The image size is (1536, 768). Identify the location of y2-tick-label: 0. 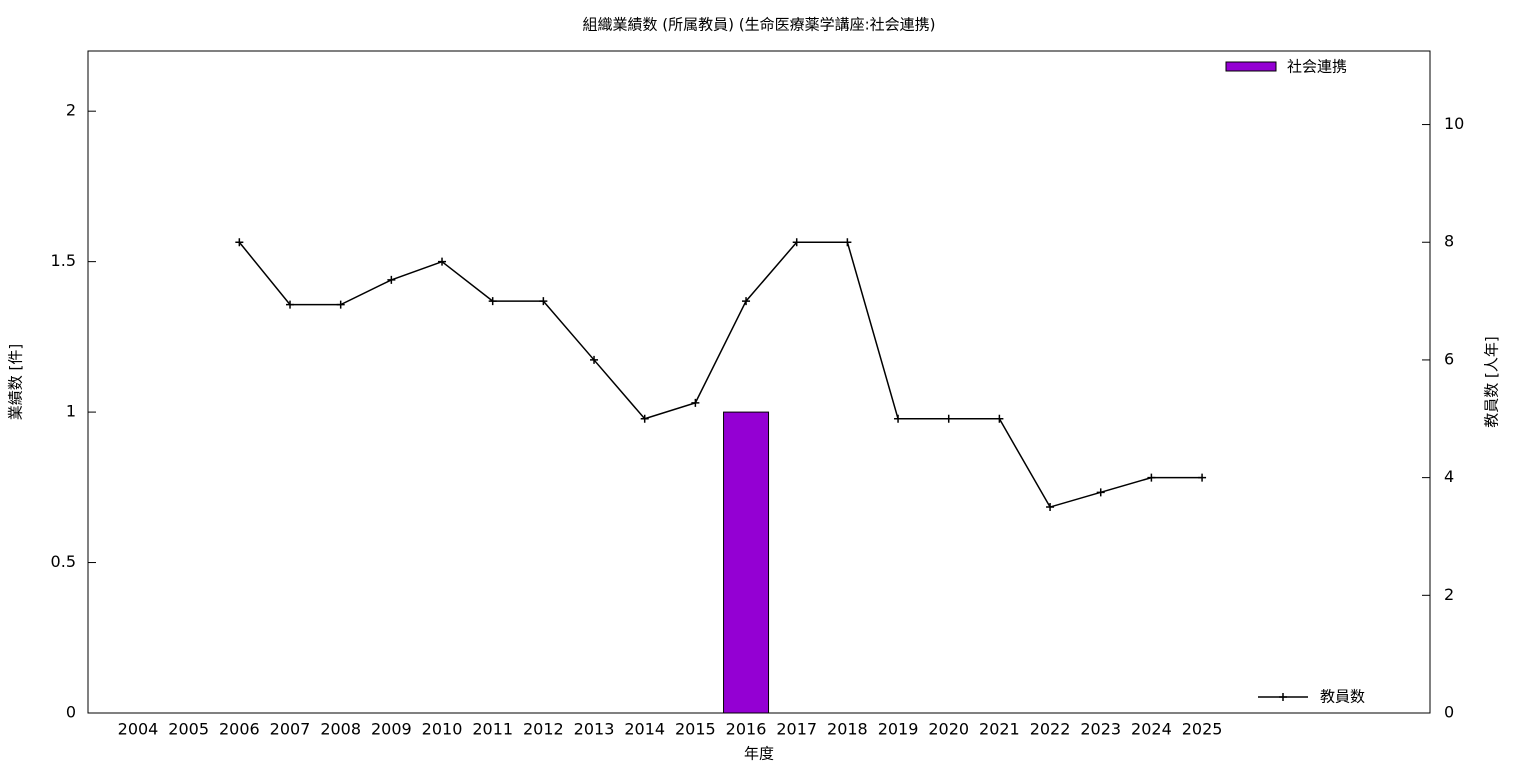
(1449, 712).